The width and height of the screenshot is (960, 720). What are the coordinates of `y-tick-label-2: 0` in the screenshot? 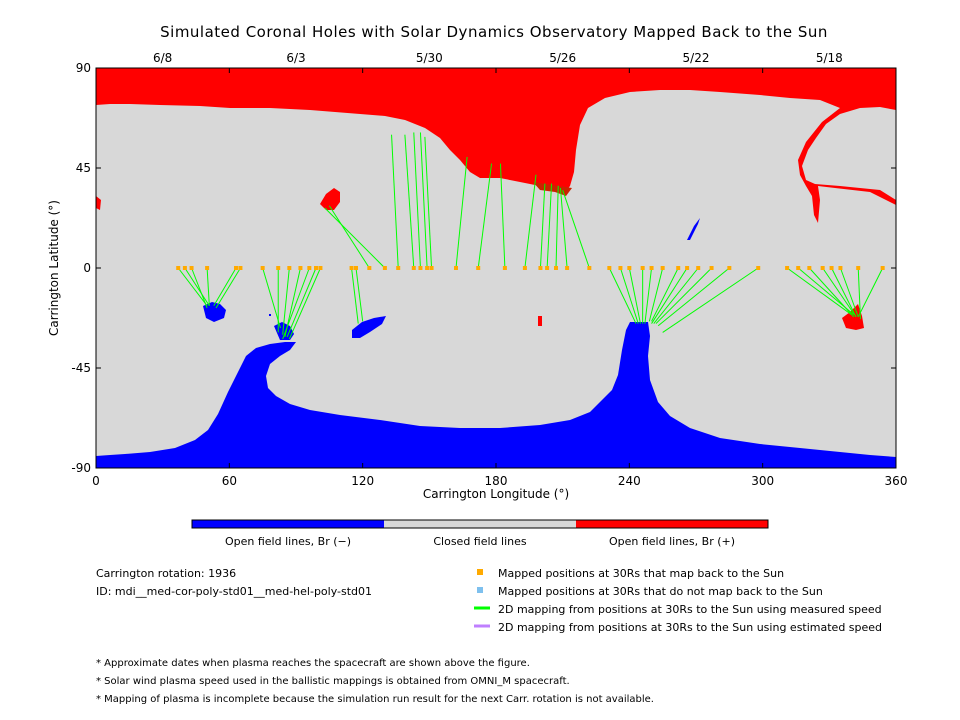 It's located at (87, 268).